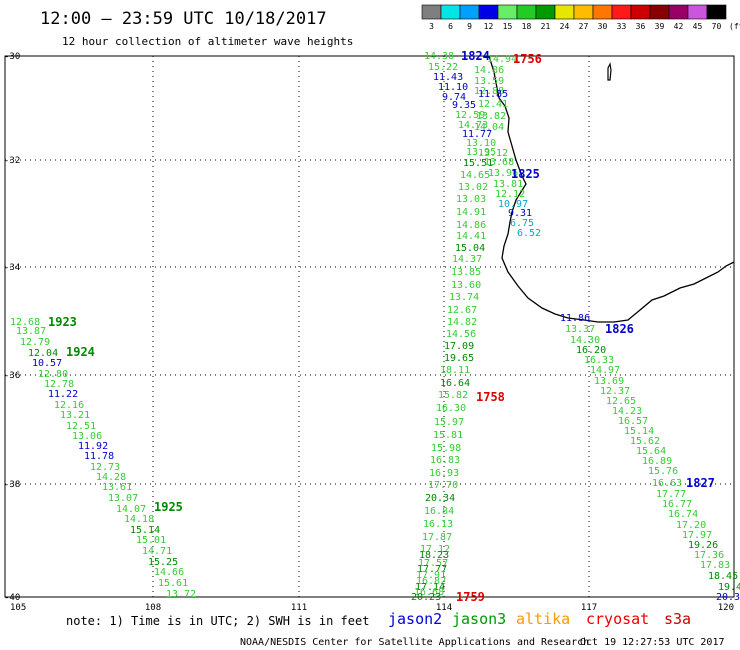 This screenshot has height=650, width=740. Describe the element at coordinates (481, 143) in the screenshot. I see `wave-height-label: 13.10` at that location.